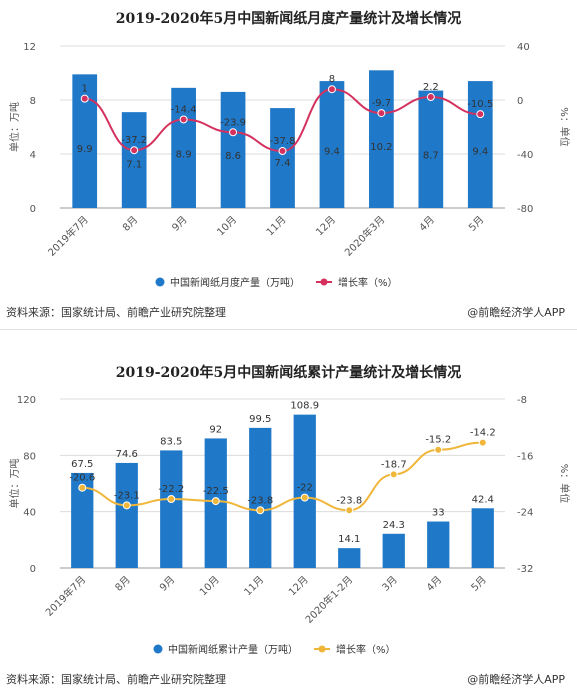 Image resolution: width=577 pixels, height=692 pixels. What do you see at coordinates (368, 282) in the screenshot?
I see `legend-line-label: 增长率（%）` at bounding box center [368, 282].